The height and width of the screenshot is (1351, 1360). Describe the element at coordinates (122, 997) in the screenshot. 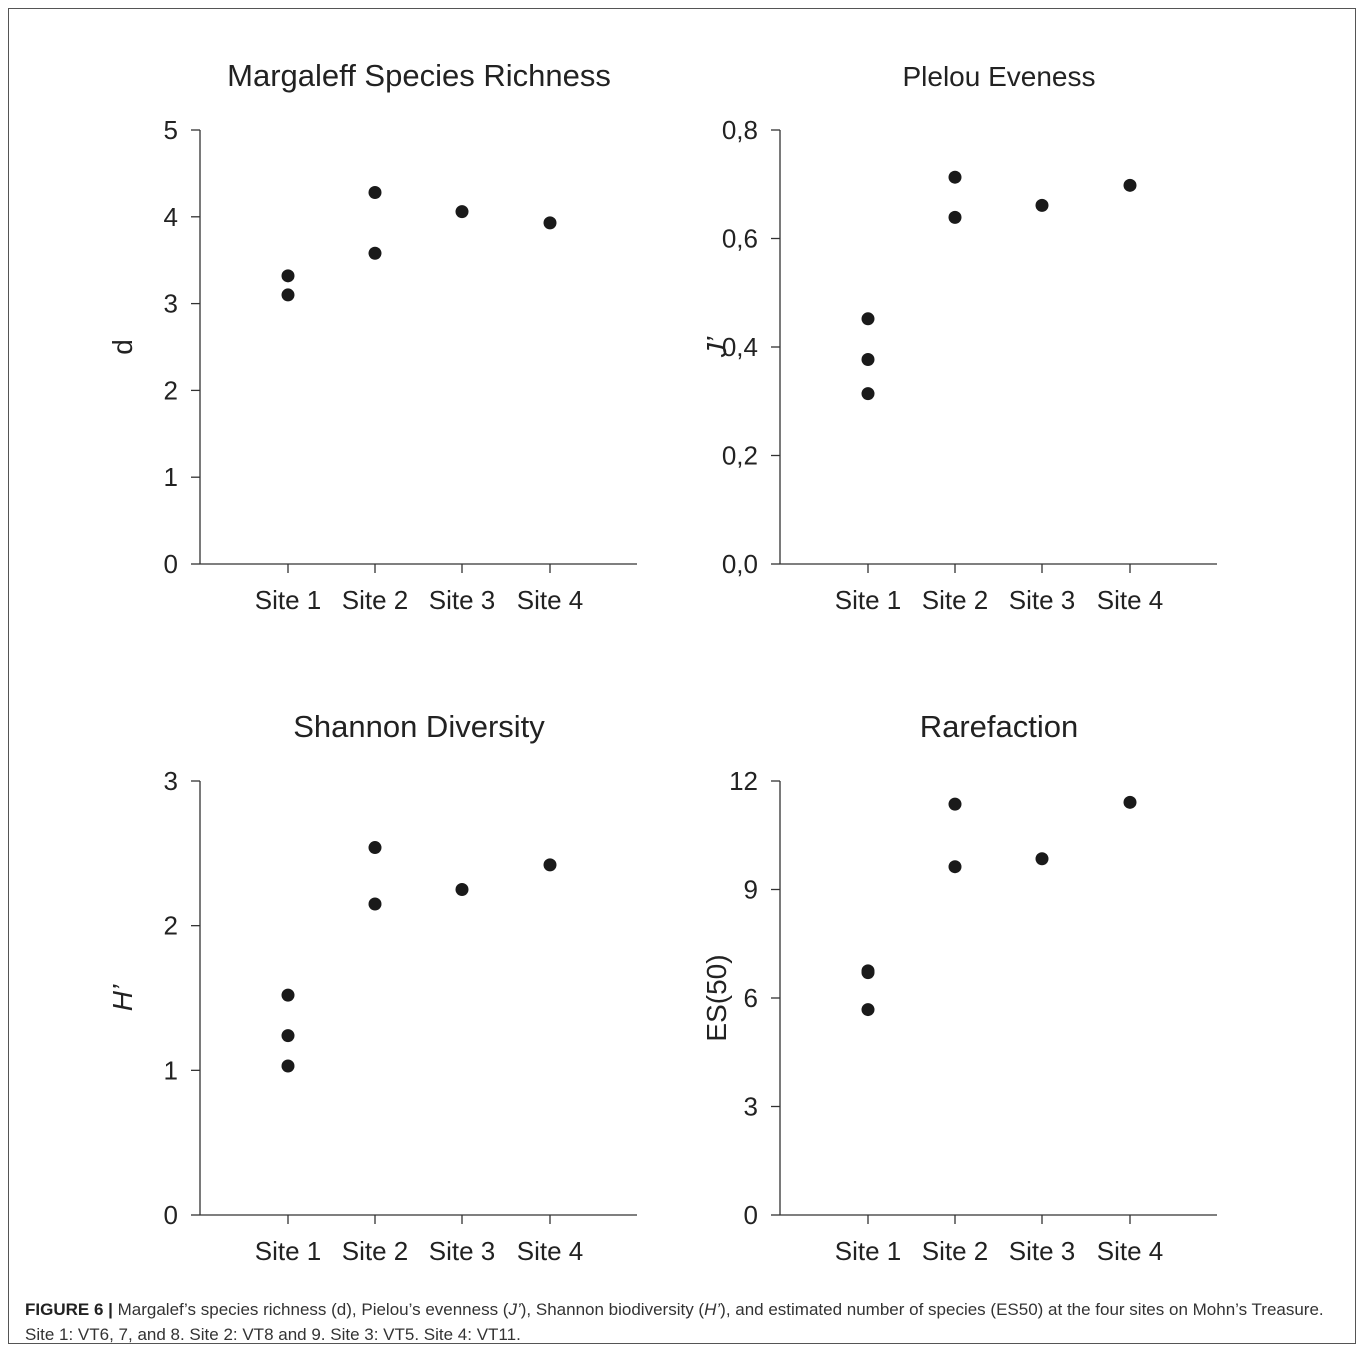

I see `y-axis-label: H’` at that location.